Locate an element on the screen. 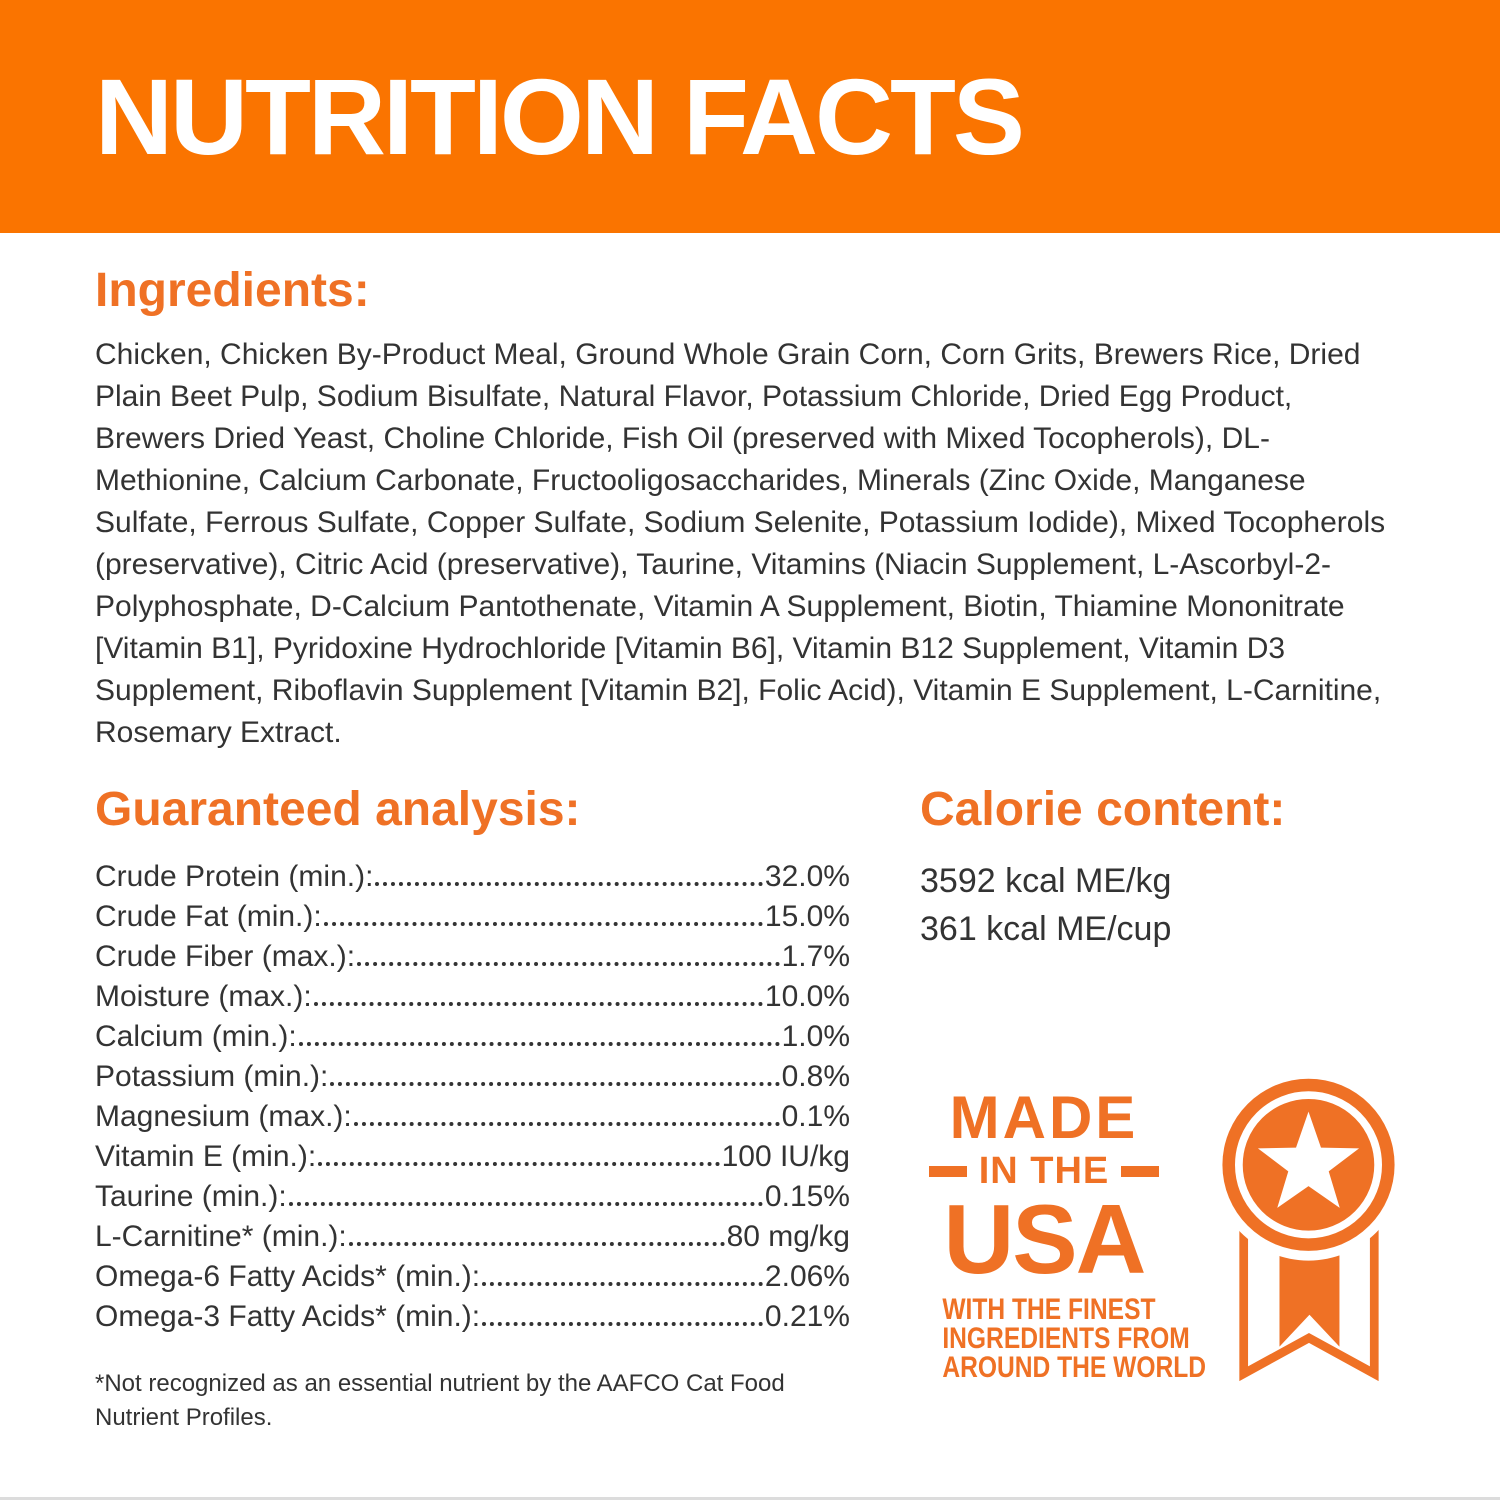 Image resolution: width=1500 pixels, height=1500 pixels. calorie-line-cup: 361 kcal ME/cup is located at coordinates (1046, 929).